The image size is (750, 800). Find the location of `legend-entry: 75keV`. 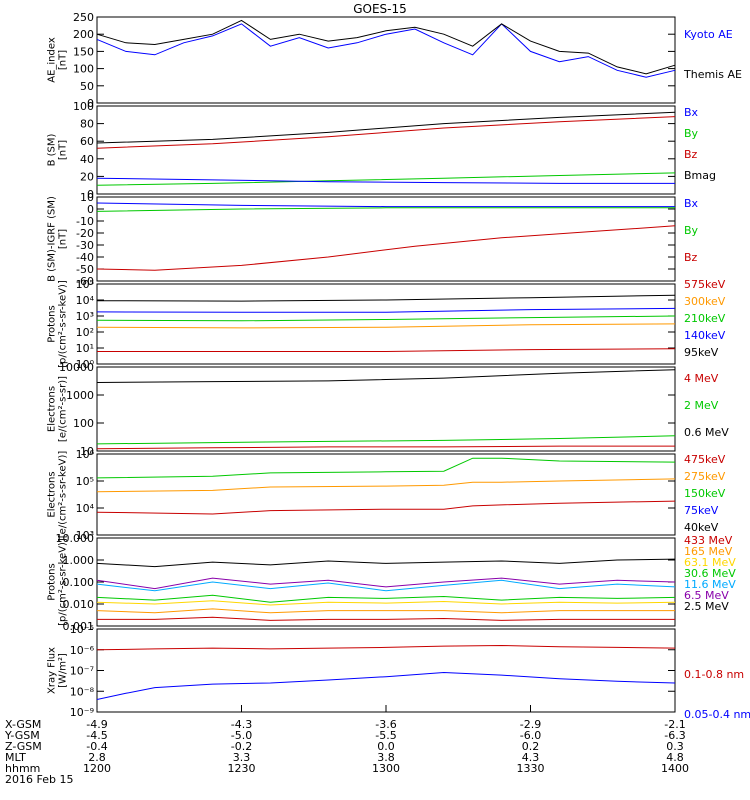

legend-entry: 75keV is located at coordinates (701, 510).